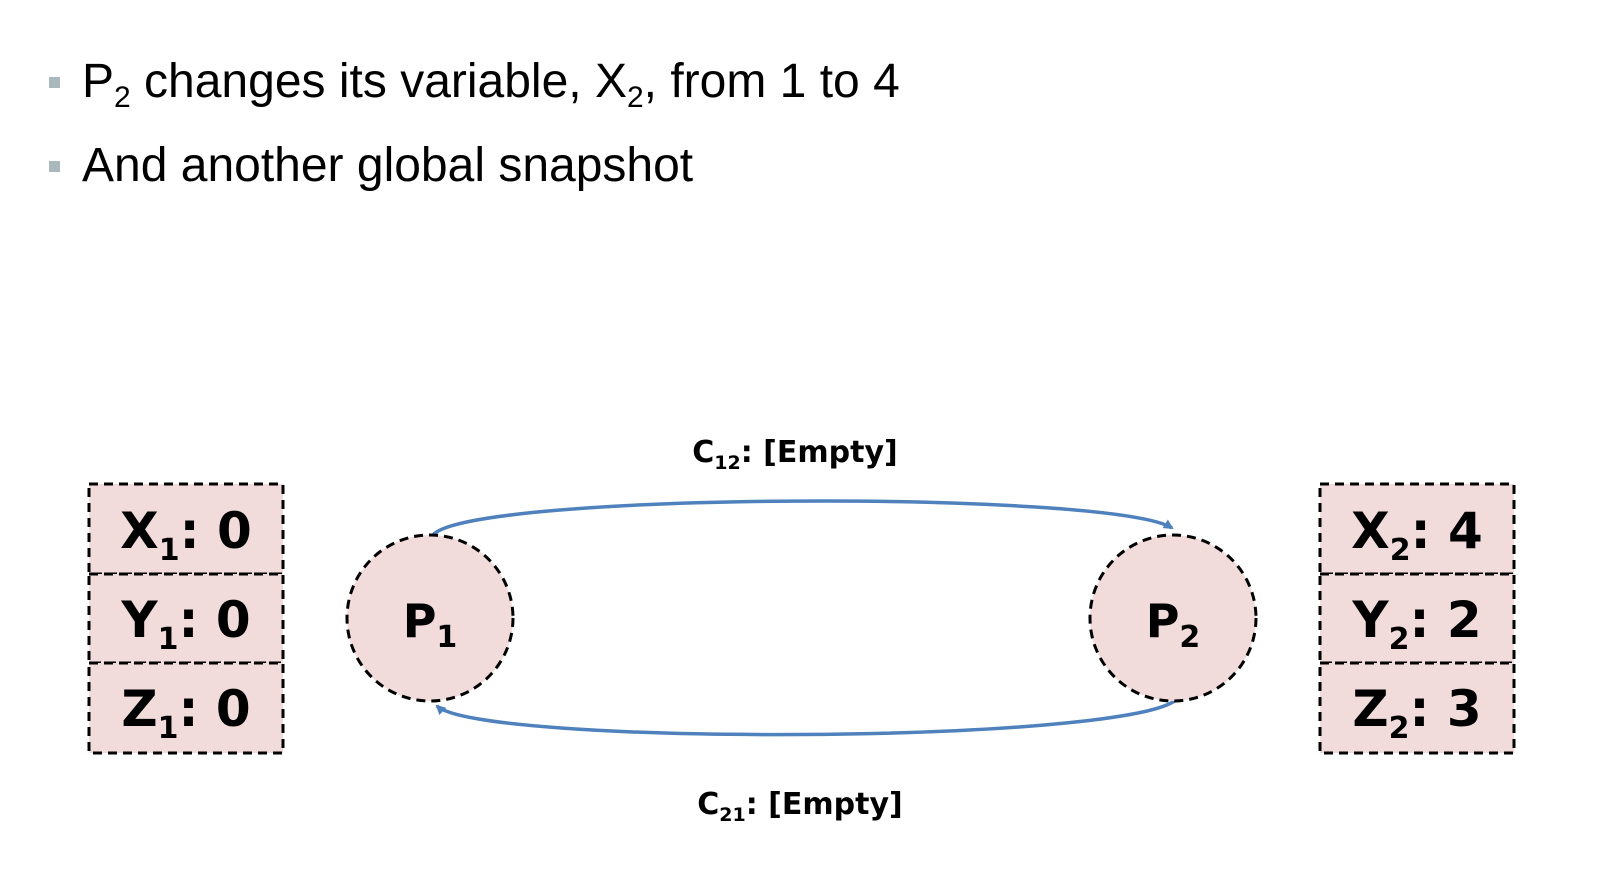 The image size is (1602, 874). What do you see at coordinates (186, 535) in the screenshot?
I see `p1-var-x: X1: 0` at bounding box center [186, 535].